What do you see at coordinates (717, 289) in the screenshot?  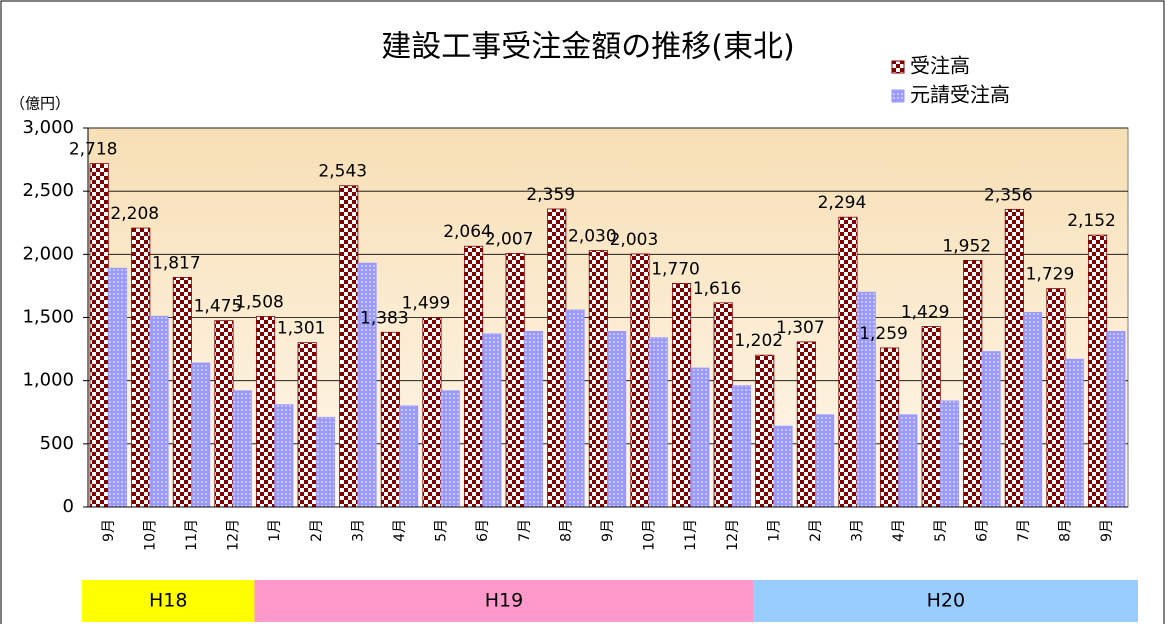 I see `data-label: 1,616` at bounding box center [717, 289].